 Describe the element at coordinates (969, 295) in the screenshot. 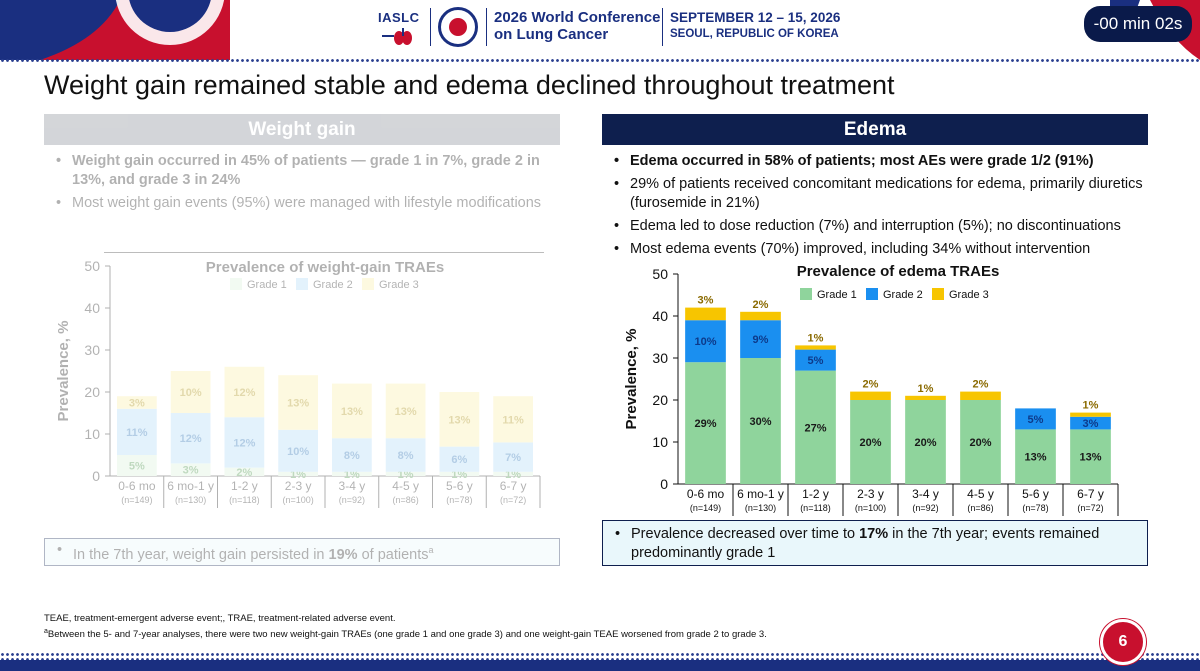

I see `legend-label: Grade 3` at that location.